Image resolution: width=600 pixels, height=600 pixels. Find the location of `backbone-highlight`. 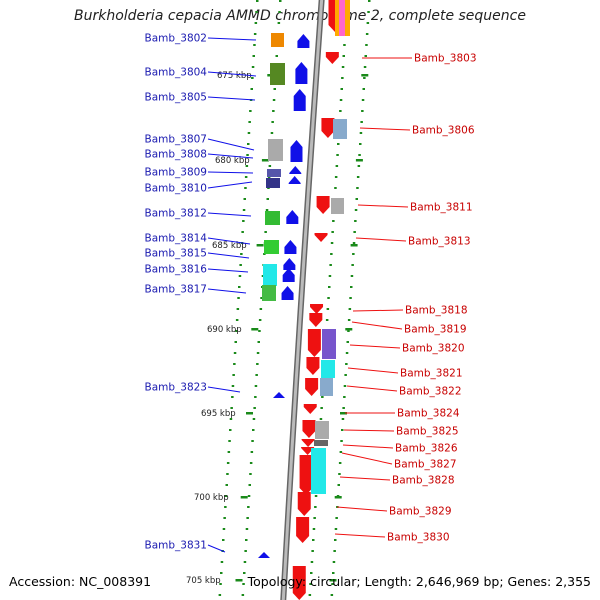

backbone-highlight is located at coordinates (302, 300).